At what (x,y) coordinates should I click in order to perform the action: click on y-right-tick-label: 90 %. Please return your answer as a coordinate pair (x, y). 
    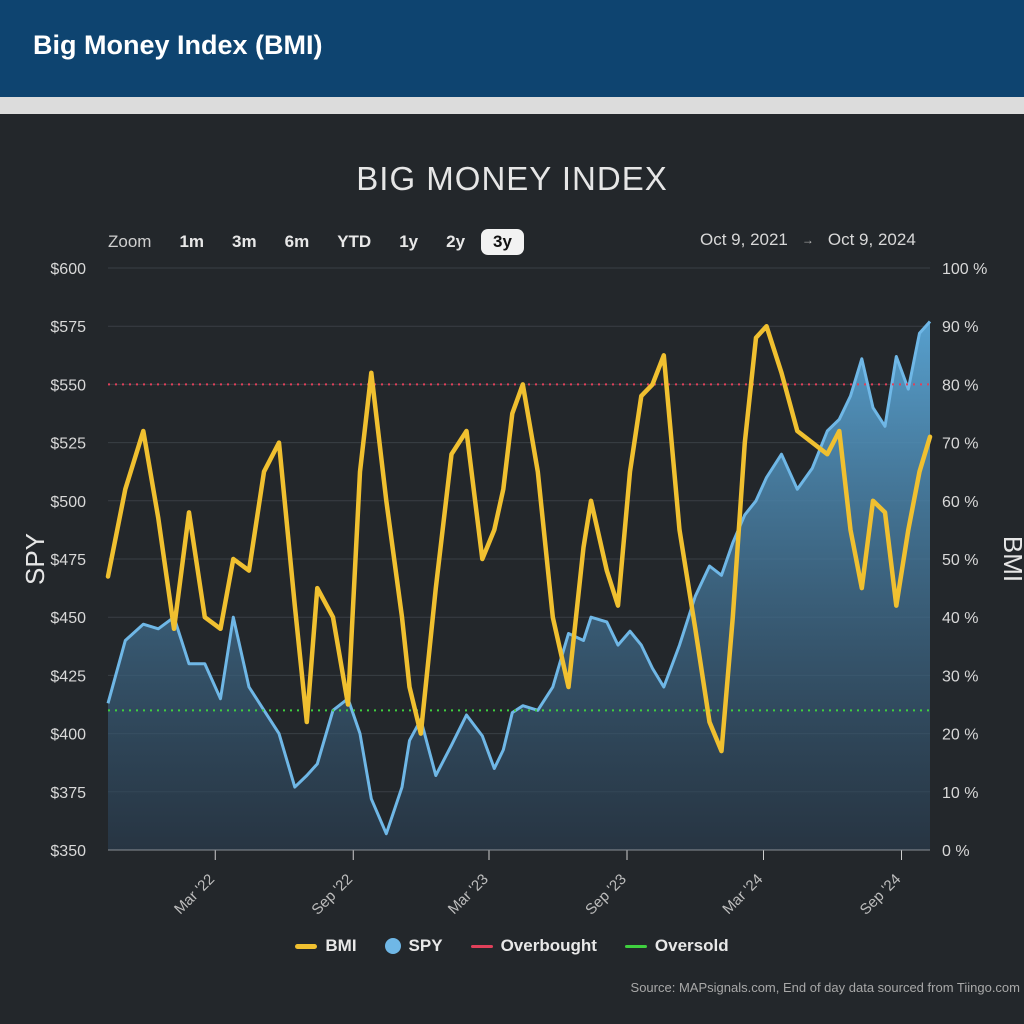
    Looking at the image, I should click on (960, 327).